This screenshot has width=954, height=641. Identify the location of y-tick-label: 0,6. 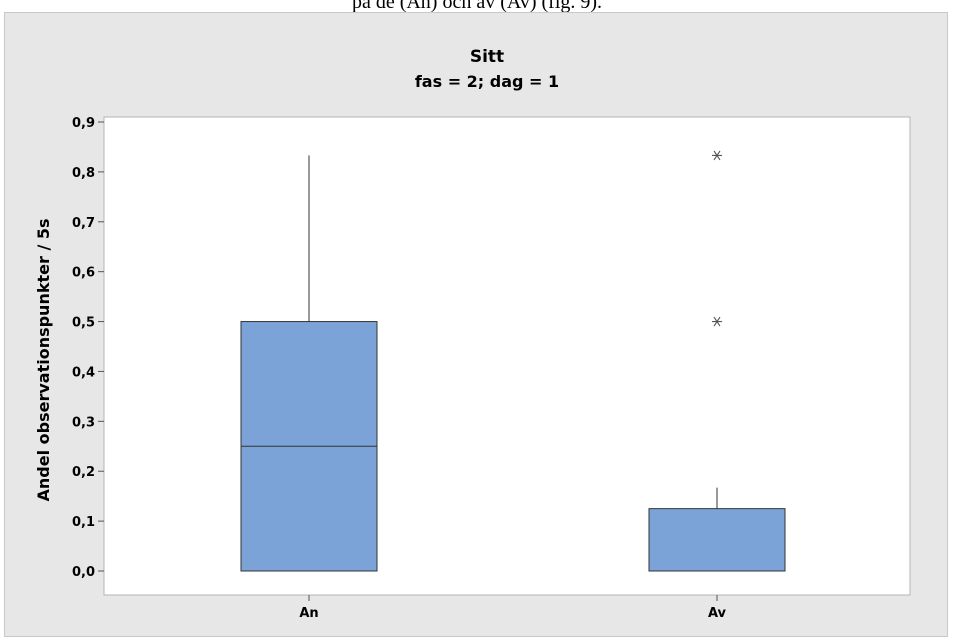
(83, 273).